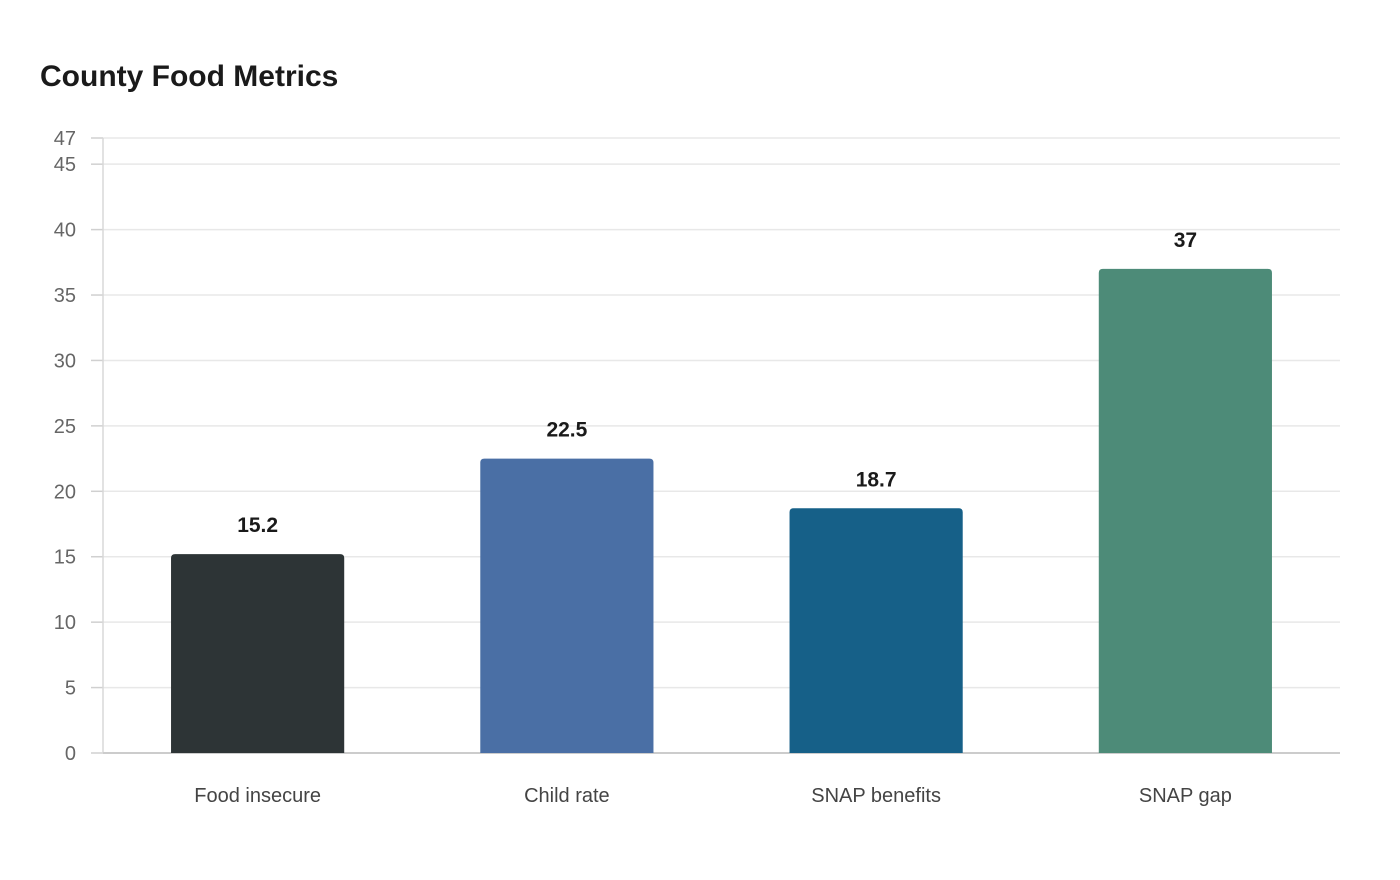  Describe the element at coordinates (1185, 796) in the screenshot. I see `x-tick-label: SNAP gap` at that location.